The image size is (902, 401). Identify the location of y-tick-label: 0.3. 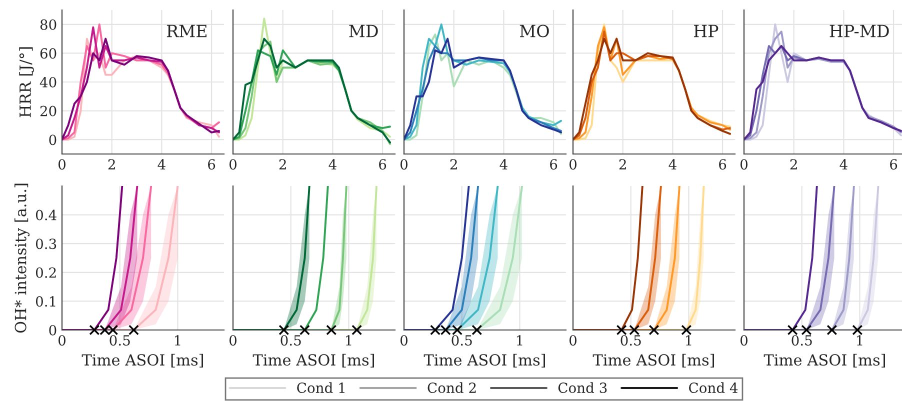
(46, 244).